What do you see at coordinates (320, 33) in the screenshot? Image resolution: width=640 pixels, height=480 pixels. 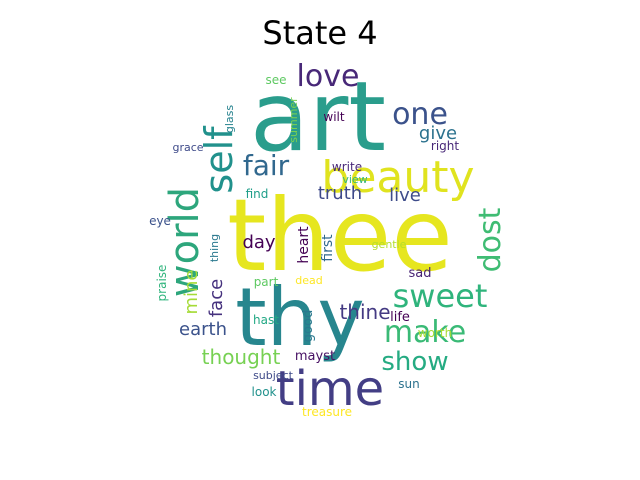 I see `chart-title: State 4` at bounding box center [320, 33].